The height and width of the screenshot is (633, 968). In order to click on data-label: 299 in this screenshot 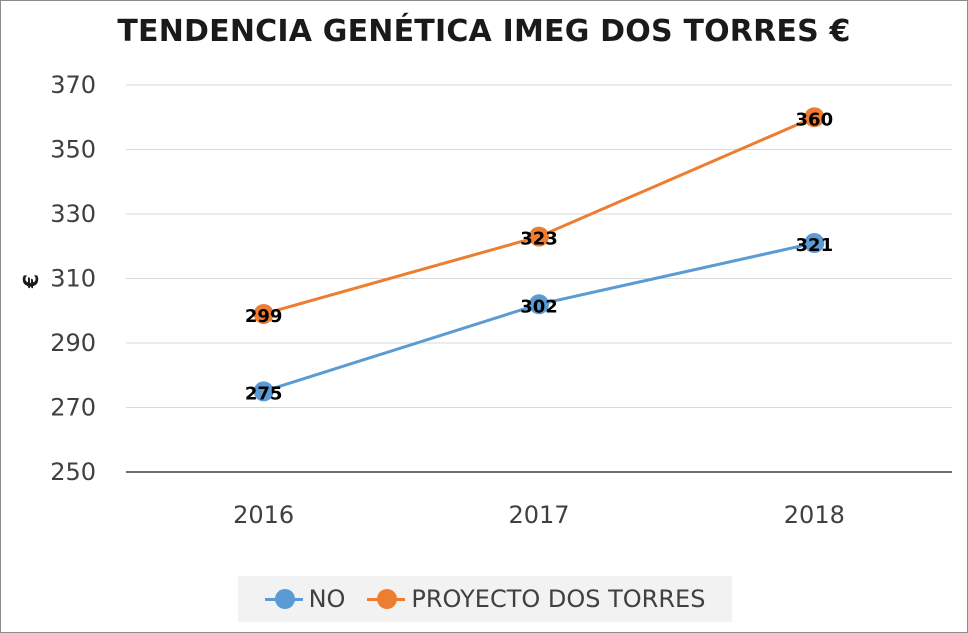, I will do `click(264, 316)`.